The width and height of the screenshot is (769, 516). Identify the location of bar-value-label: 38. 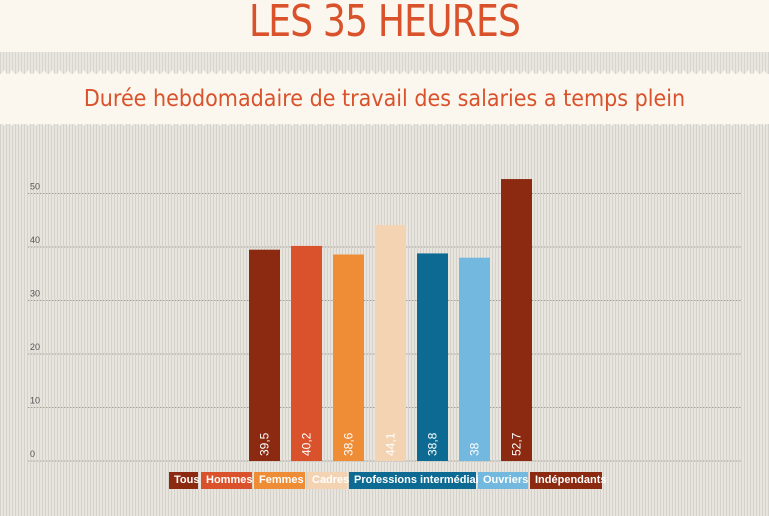
(475, 449).